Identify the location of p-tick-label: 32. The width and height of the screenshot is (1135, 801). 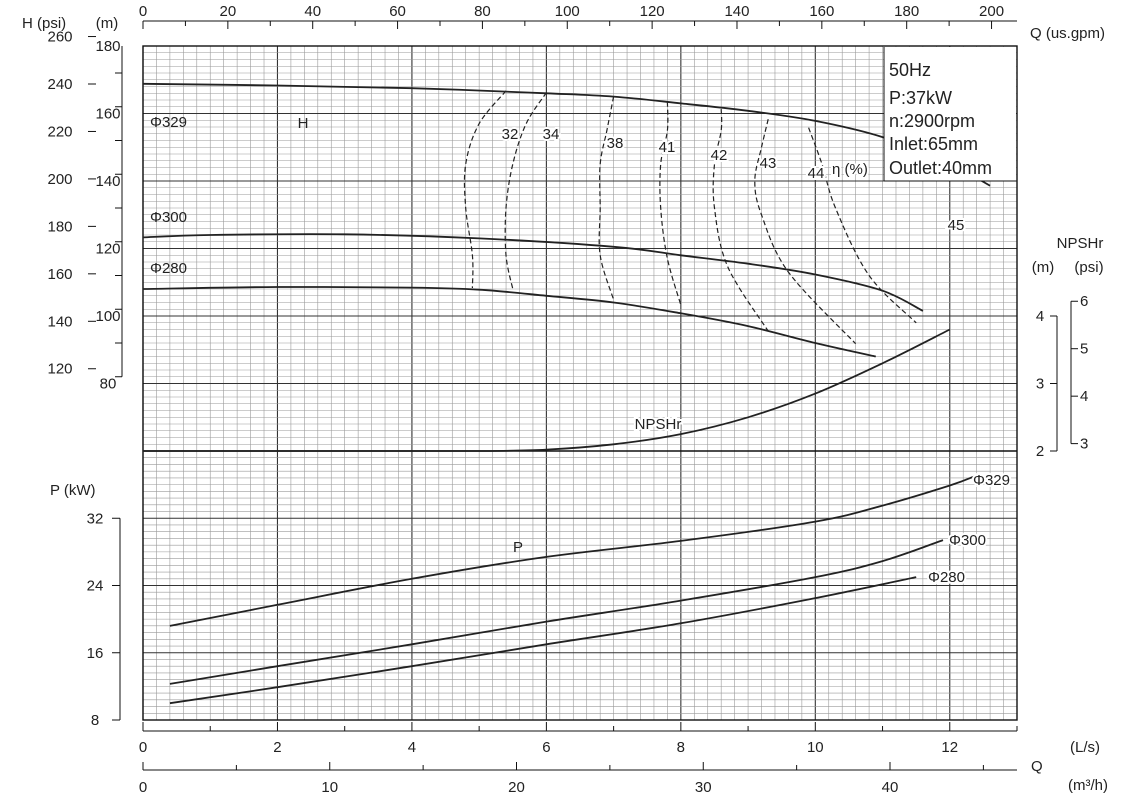
(95, 518).